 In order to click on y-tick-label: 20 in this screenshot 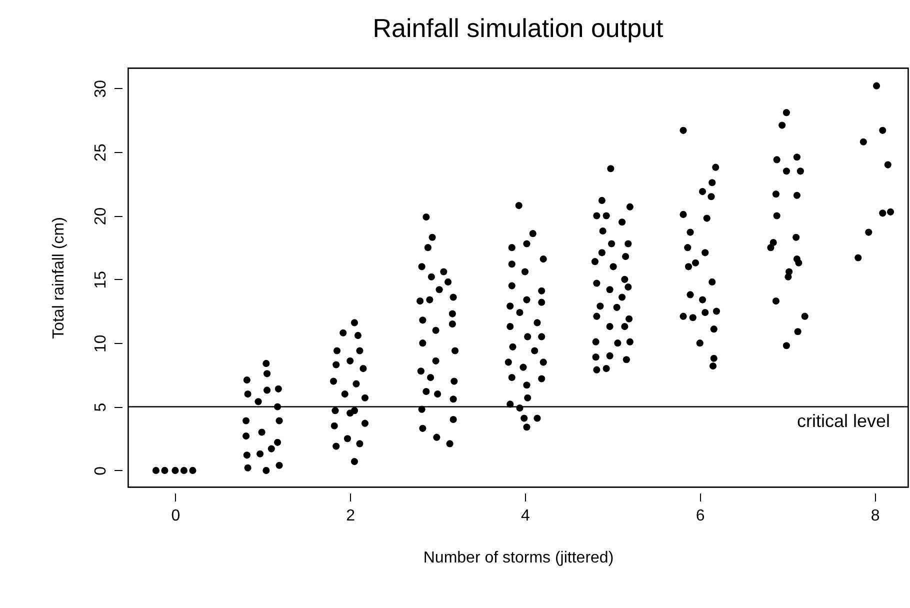, I will do `click(101, 216)`.